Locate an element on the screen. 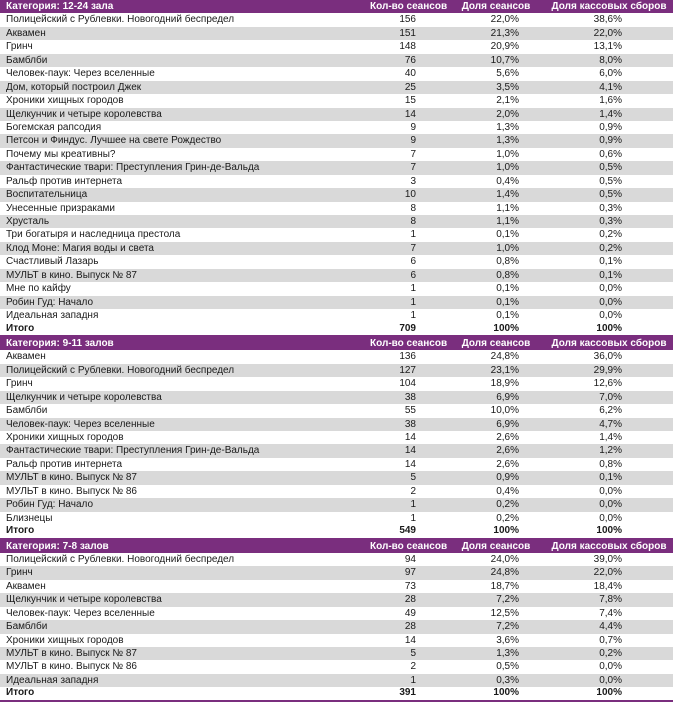 The image size is (673, 702). film-title: Мне по кайфу is located at coordinates (38, 289).